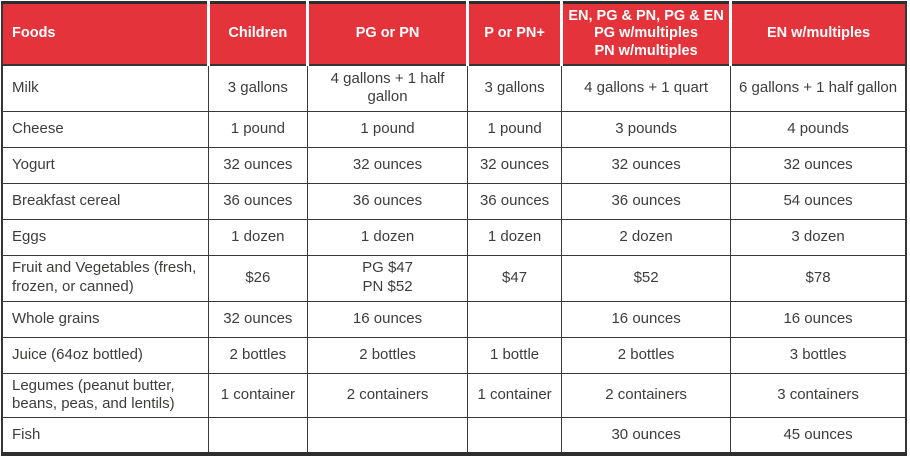 The image size is (910, 465). What do you see at coordinates (515, 355) in the screenshot?
I see `value-cell: 1 bottle` at bounding box center [515, 355].